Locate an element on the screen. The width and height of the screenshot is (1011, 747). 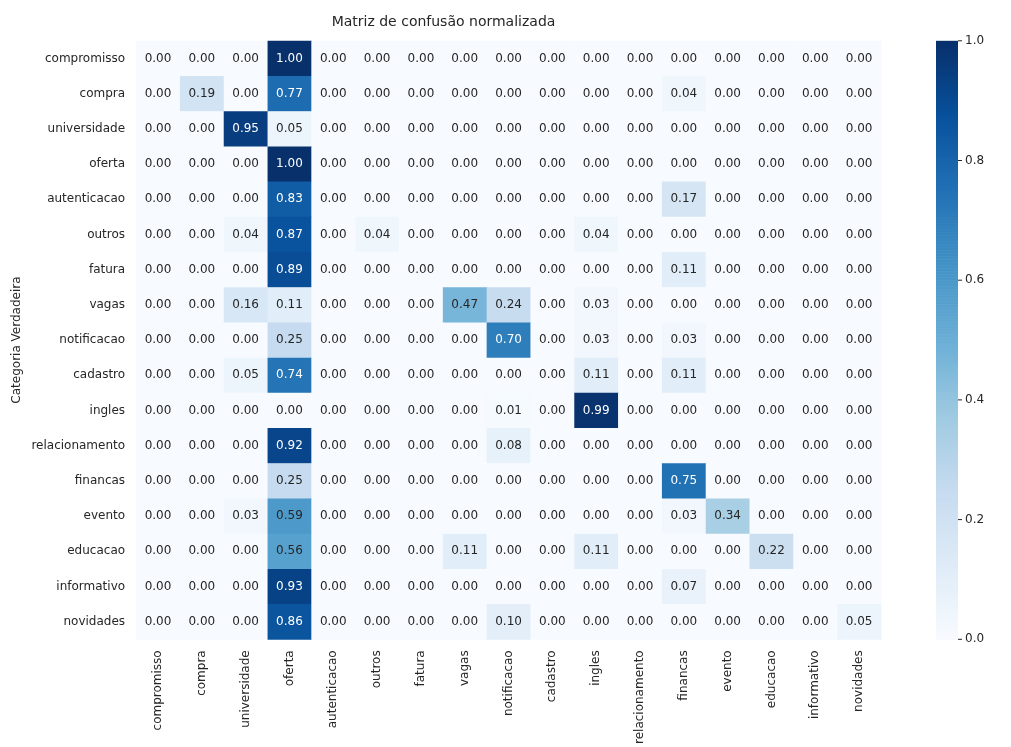
x-tick-label: educacao is located at coordinates (770, 679).